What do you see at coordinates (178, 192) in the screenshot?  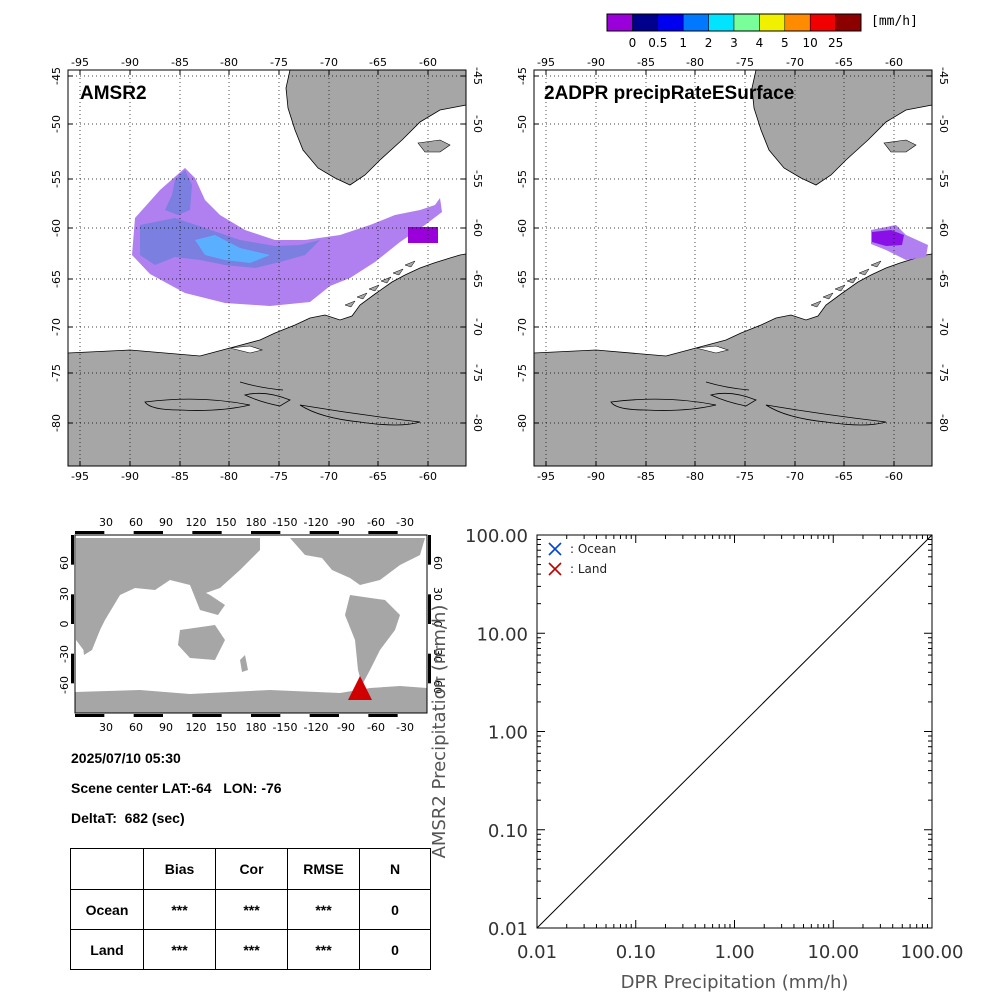 I see `amsr2-precip-mid` at bounding box center [178, 192].